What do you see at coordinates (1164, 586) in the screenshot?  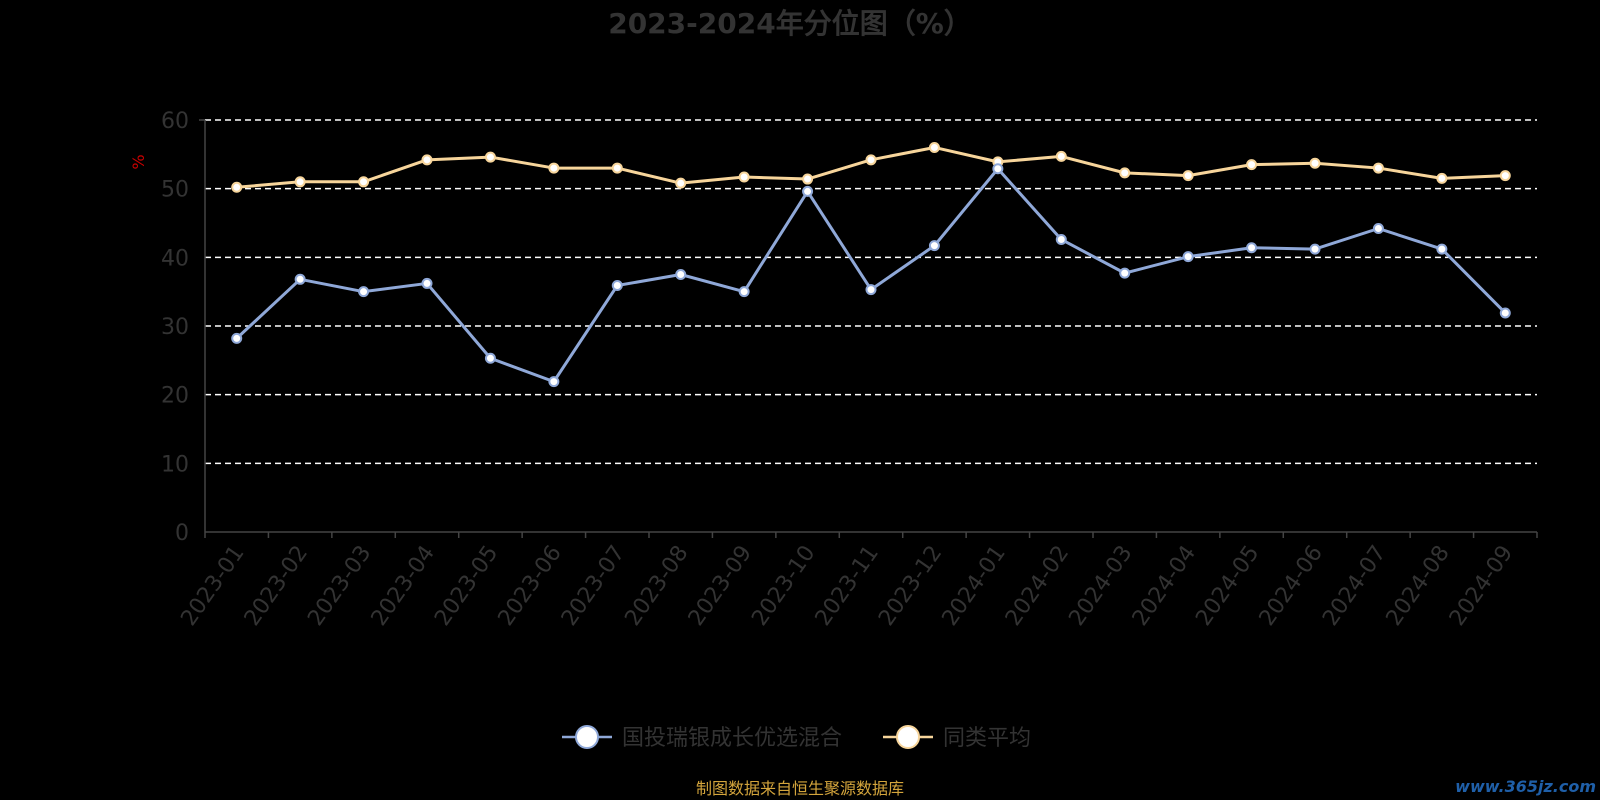 I see `x-tick-label: 2024-04` at bounding box center [1164, 586].